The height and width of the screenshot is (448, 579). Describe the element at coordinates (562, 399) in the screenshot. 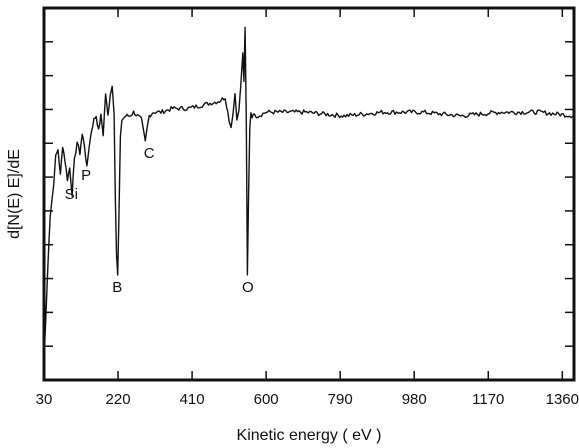

I see `x-tick-label: 1360` at that location.